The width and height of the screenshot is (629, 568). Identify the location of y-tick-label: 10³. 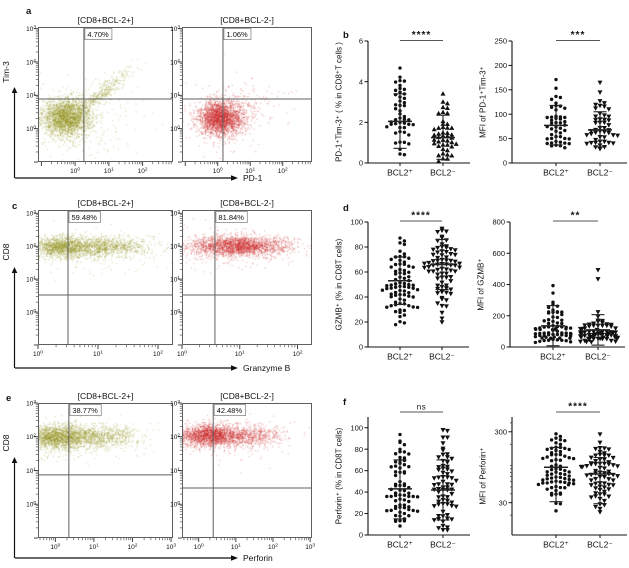
(31, 29).